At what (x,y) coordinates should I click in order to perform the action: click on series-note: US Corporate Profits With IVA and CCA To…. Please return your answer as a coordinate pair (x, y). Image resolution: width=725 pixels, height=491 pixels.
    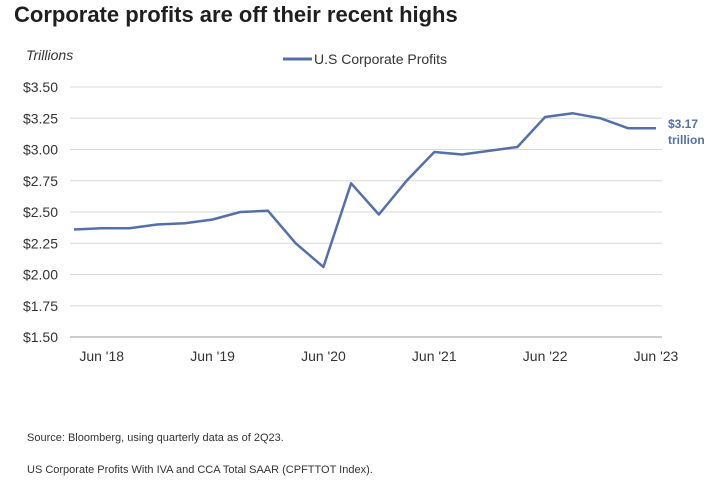
    Looking at the image, I should click on (200, 470).